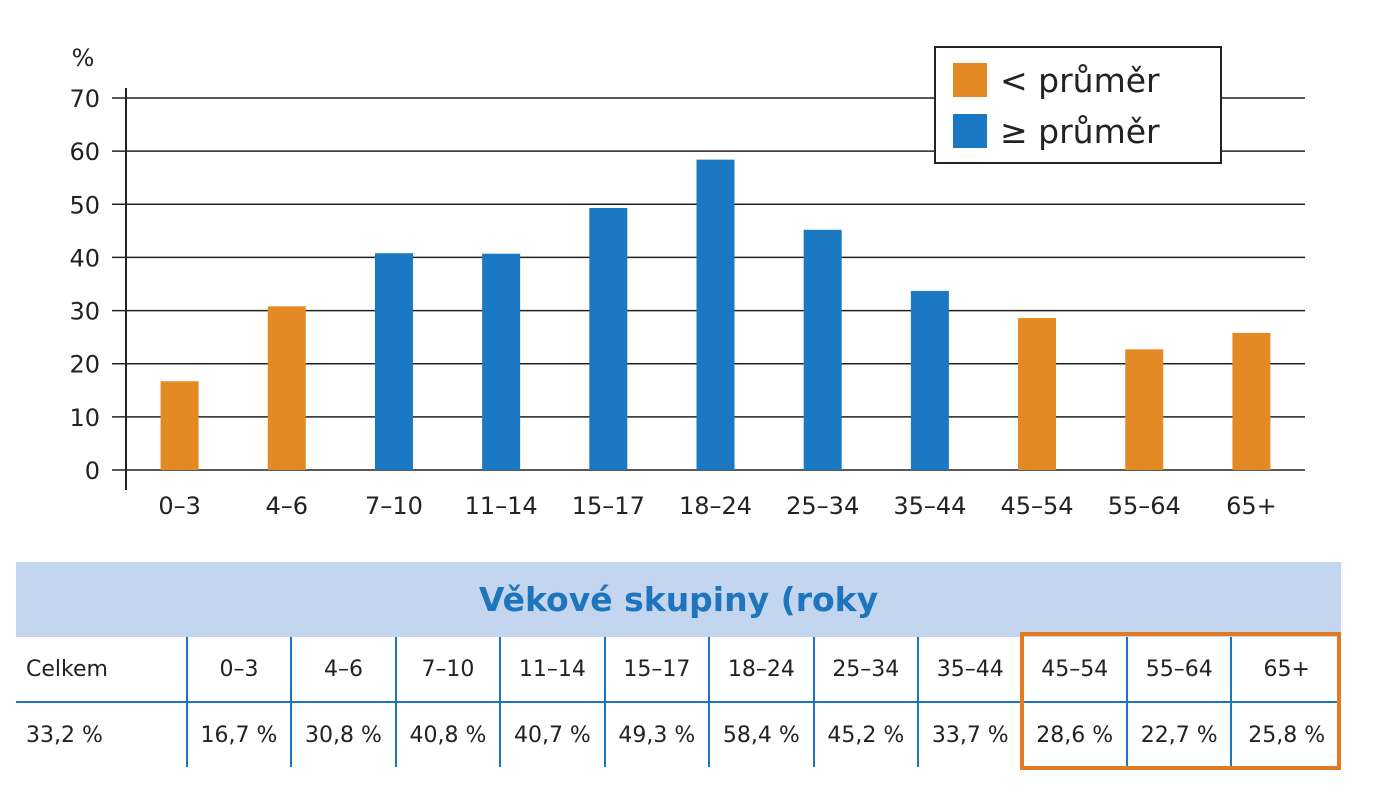 The height and width of the screenshot is (800, 1377). Describe the element at coordinates (1144, 409) in the screenshot. I see `bar-55–64` at that location.